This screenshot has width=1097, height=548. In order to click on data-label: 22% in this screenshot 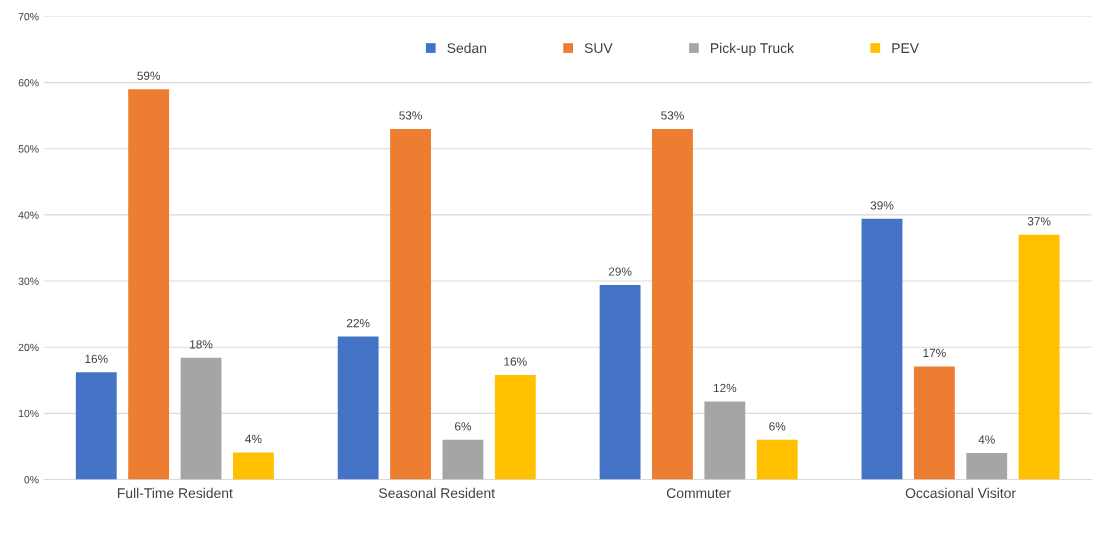, I will do `click(358, 323)`.